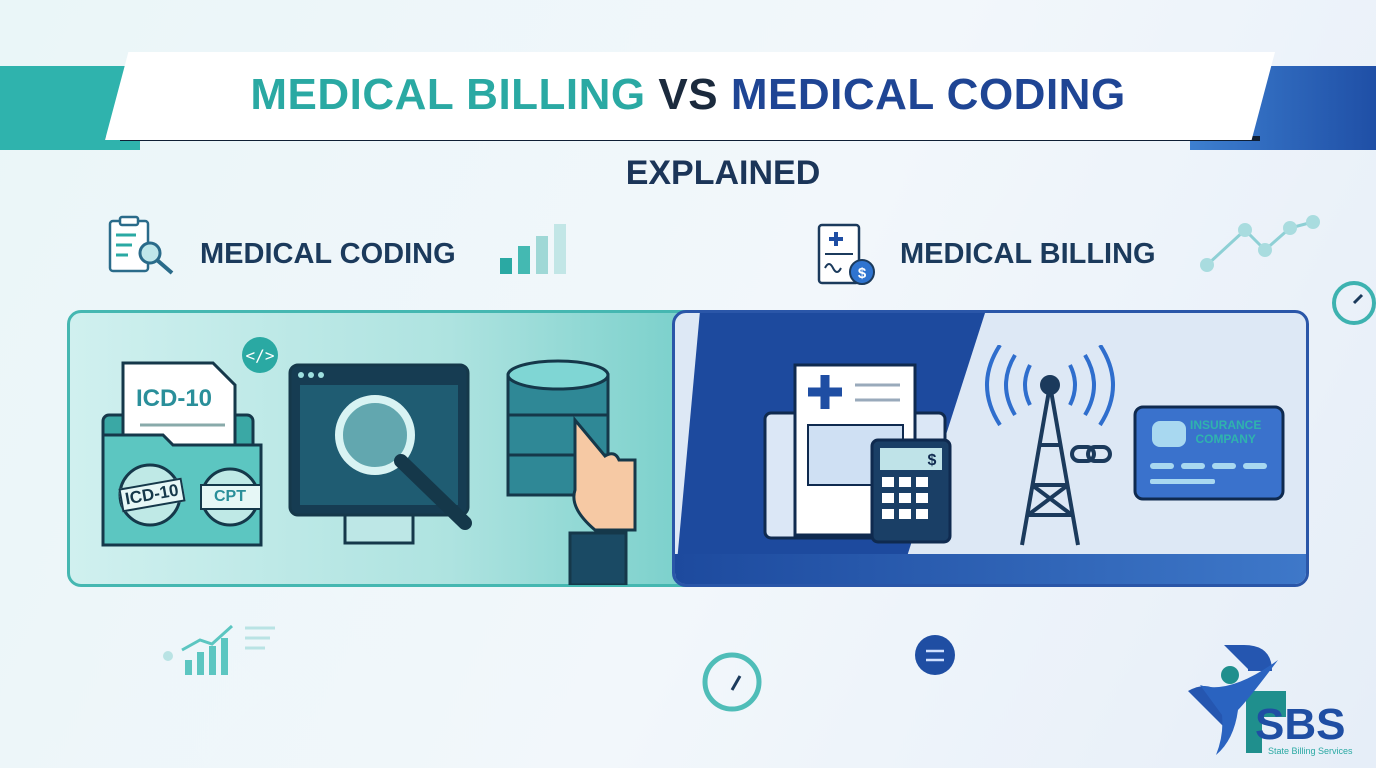  Describe the element at coordinates (1310, 751) in the screenshot. I see `logo-tagline: State Billing Services` at that location.